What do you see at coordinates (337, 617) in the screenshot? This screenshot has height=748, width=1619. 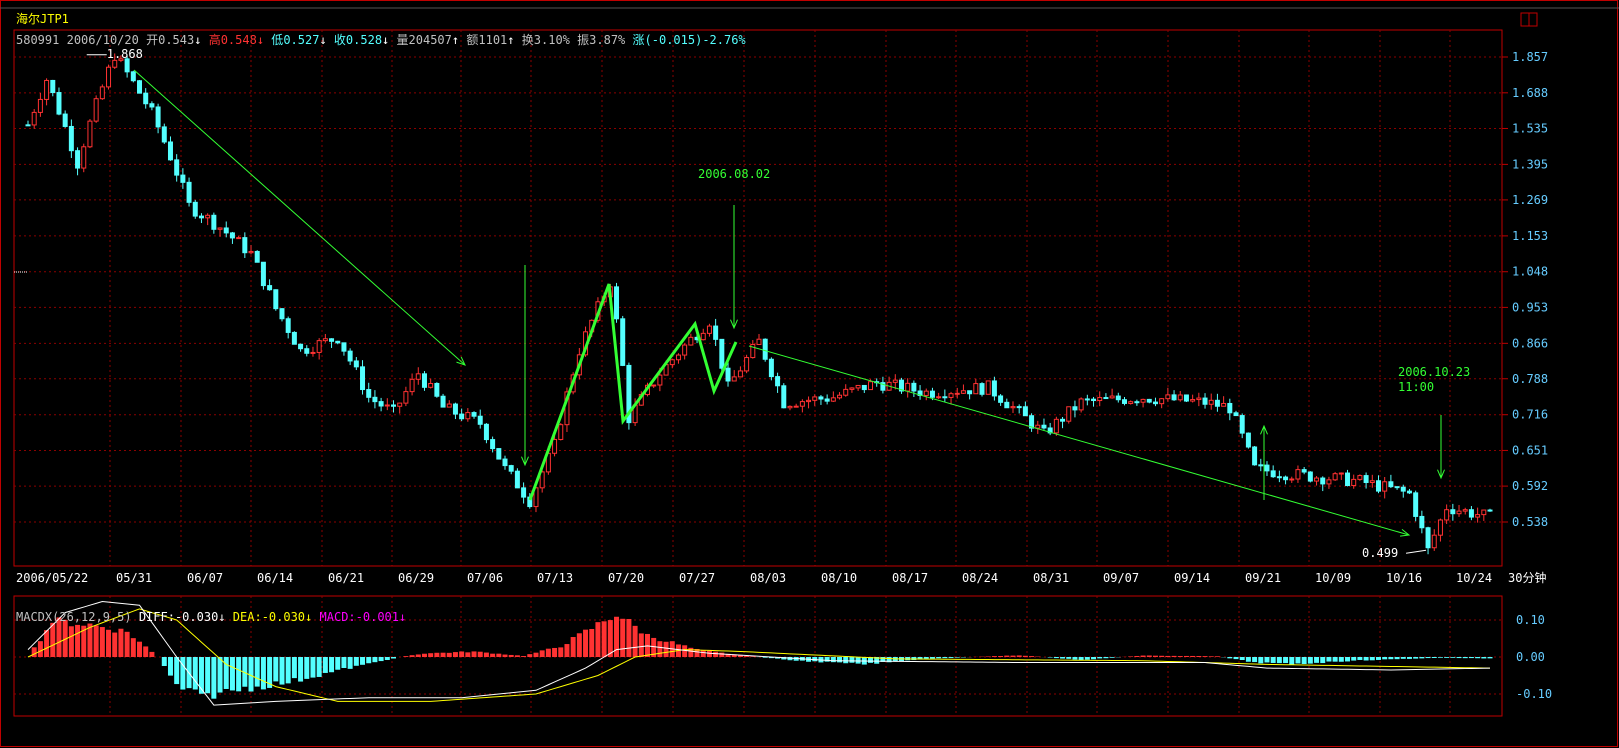 I see `macd-label: MACD:` at bounding box center [337, 617].